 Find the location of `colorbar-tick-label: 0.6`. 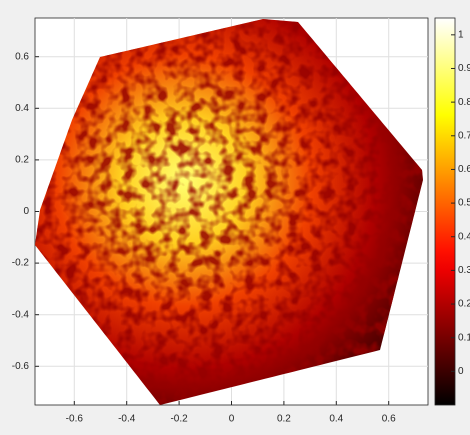

colorbar-tick-label: 0.6 is located at coordinates (464, 169).